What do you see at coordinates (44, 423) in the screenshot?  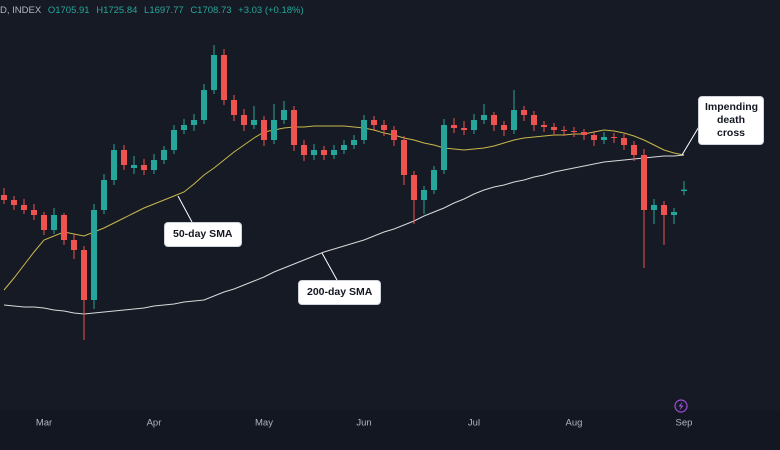 I see `x-tick-label: Mar` at bounding box center [44, 423].